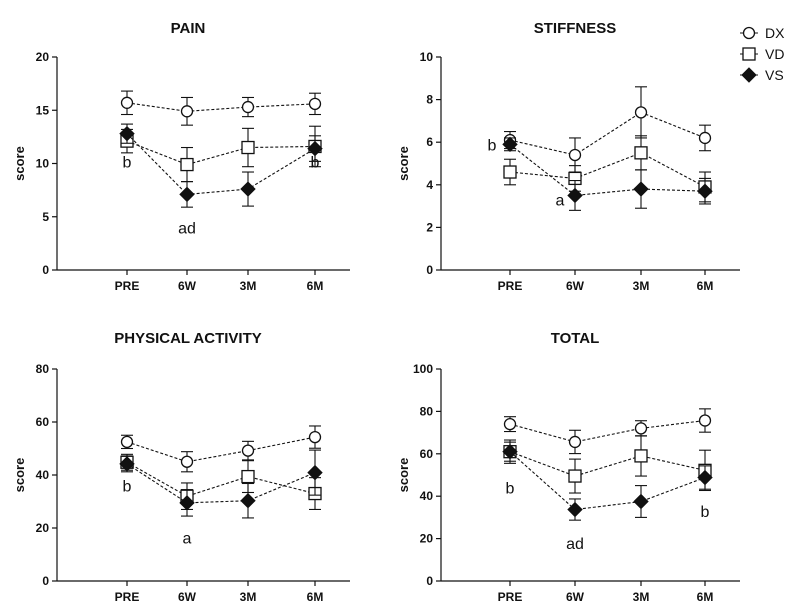 The image size is (797, 607). Describe the element at coordinates (45, 217) in the screenshot. I see `y-tick-label: 5` at that location.